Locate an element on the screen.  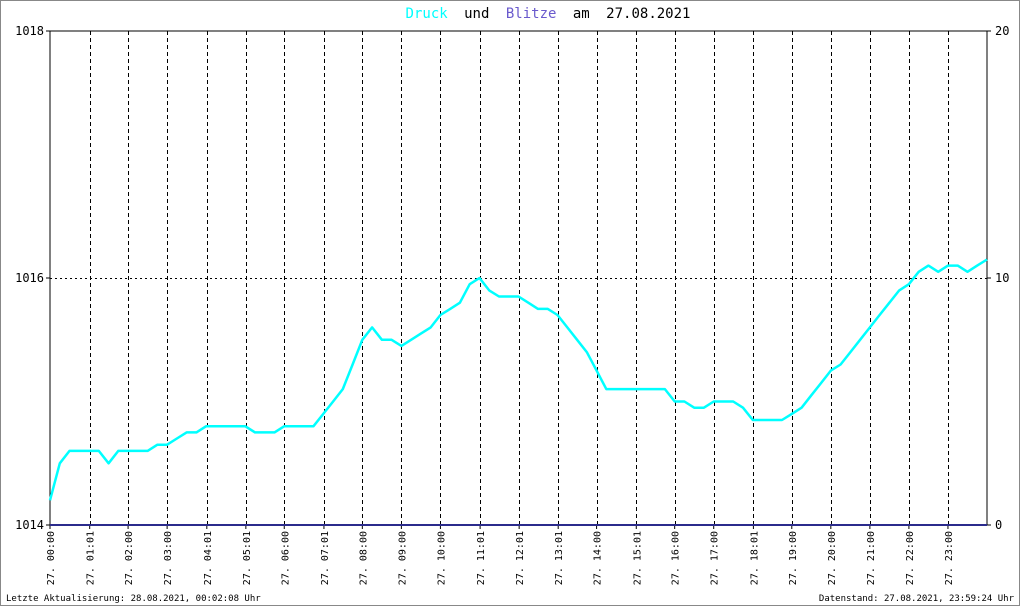
x-tick-label: 27. 01:01 is located at coordinates (91, 558).